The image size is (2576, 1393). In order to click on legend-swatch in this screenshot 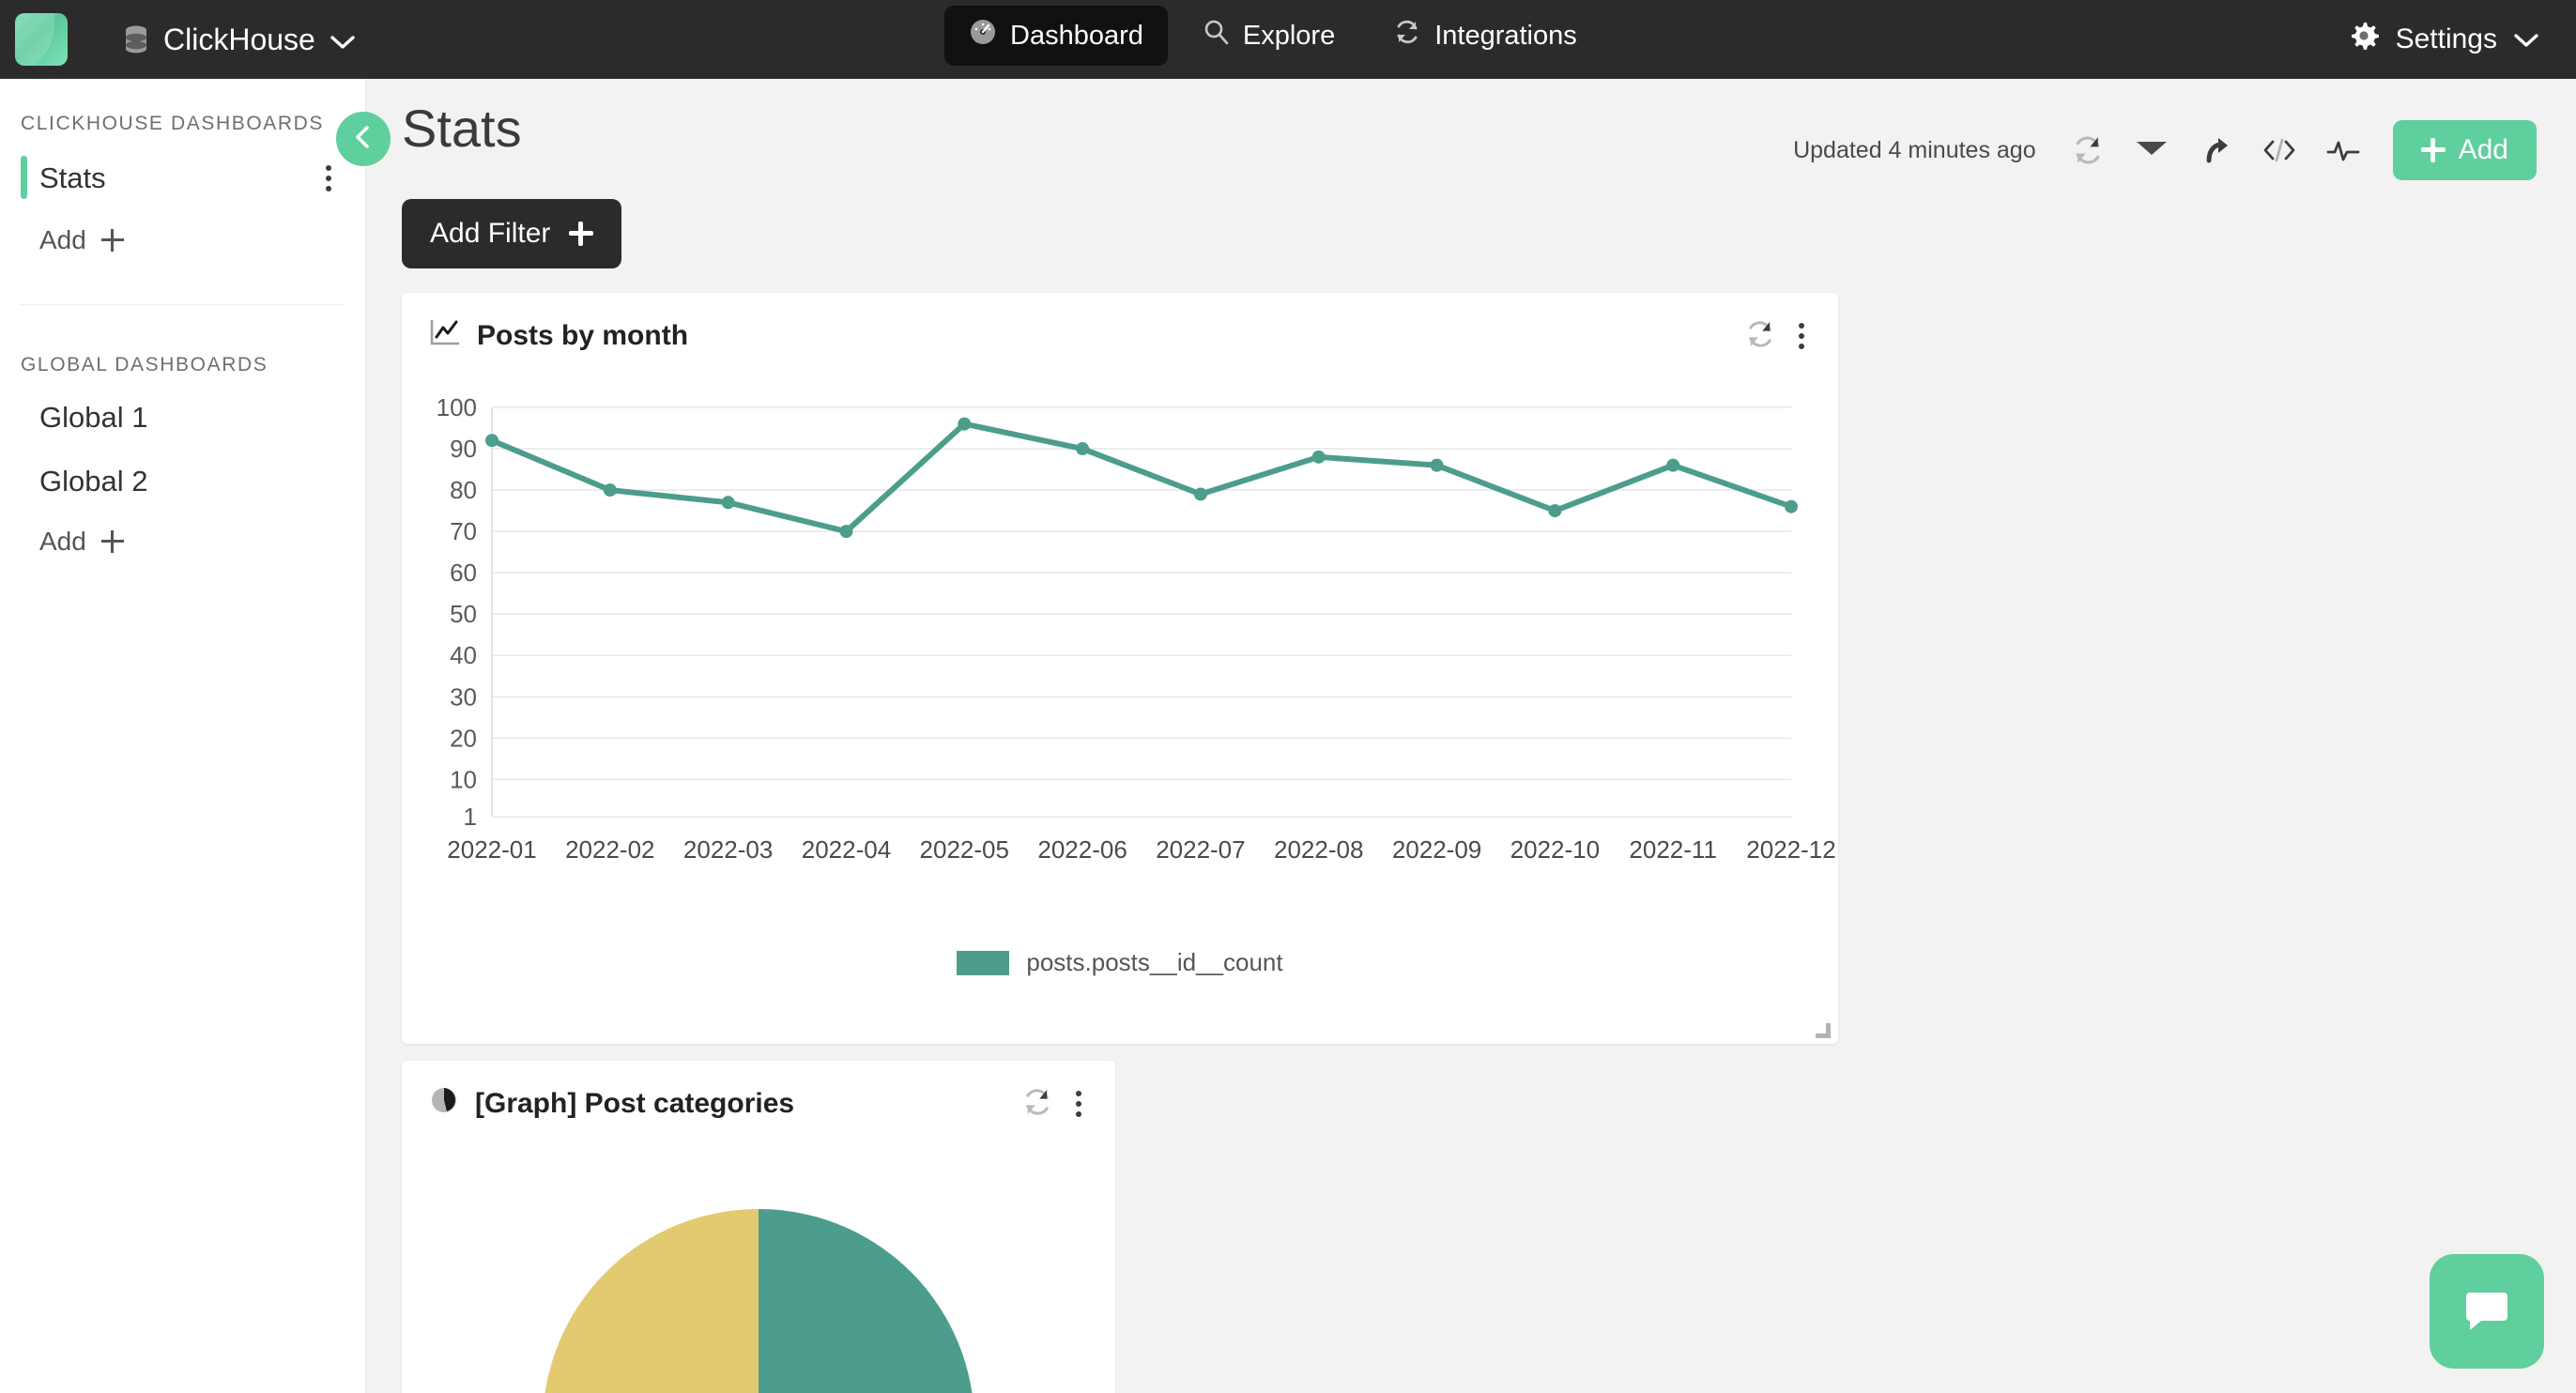, I will do `click(984, 962)`.